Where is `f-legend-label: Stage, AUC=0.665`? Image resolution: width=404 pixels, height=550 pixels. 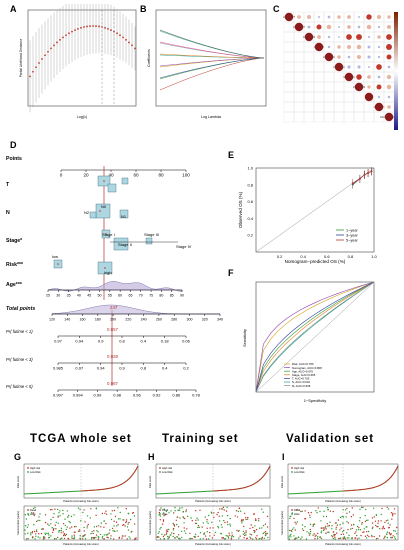
f-legend-label: Stage, AUC=0.665 is located at coordinates (304, 375).